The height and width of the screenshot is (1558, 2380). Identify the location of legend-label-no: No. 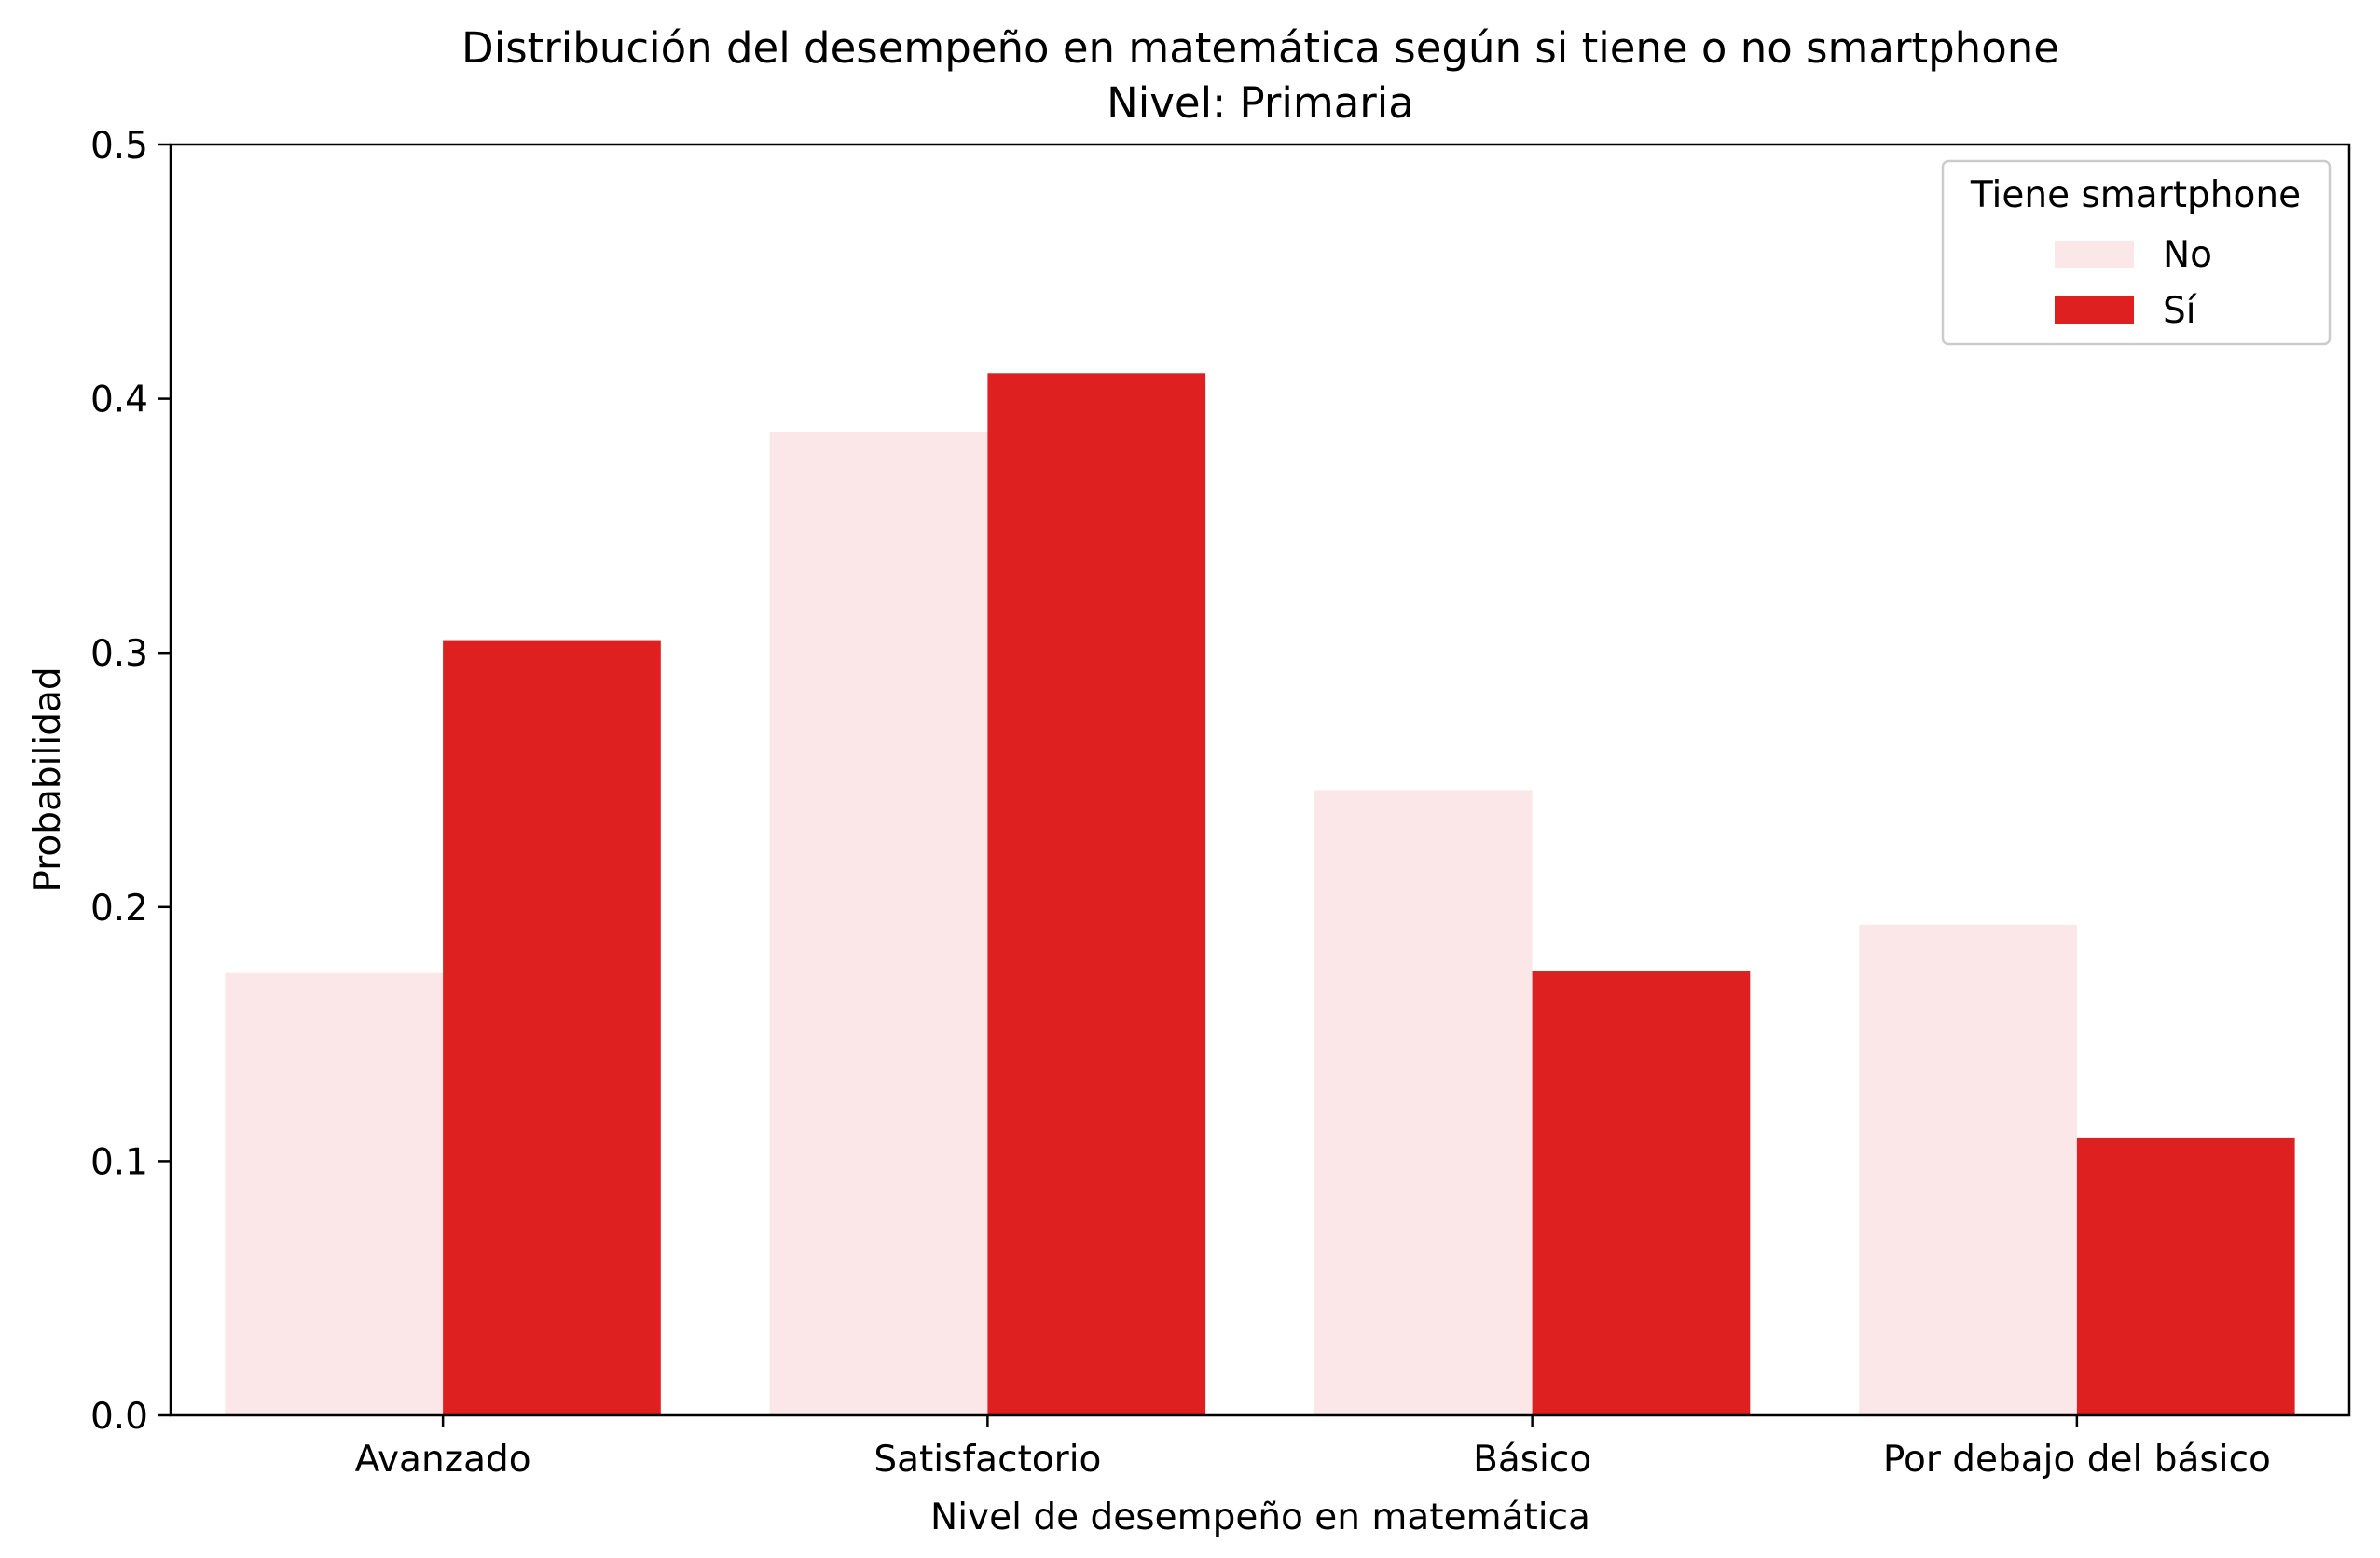
(2187, 255).